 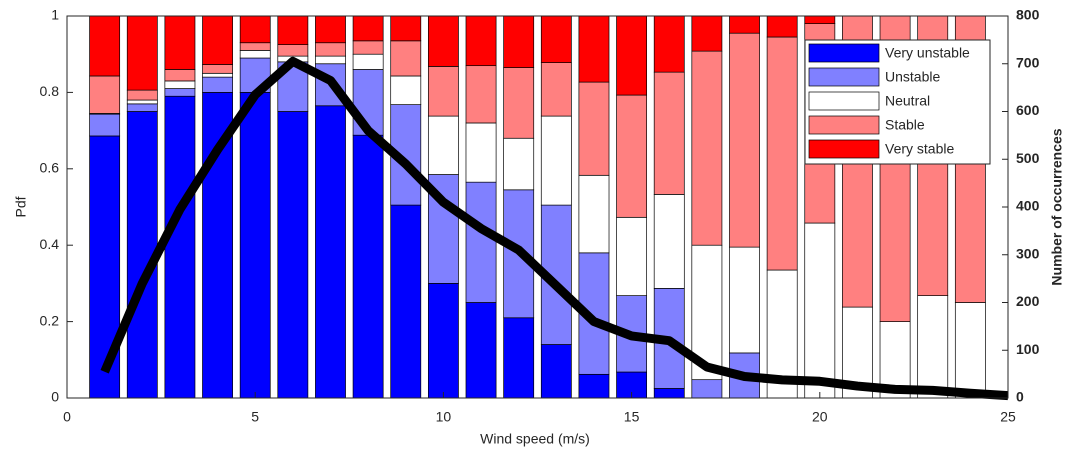 I want to click on y2-tick-label: 300, so click(x=1028, y=253).